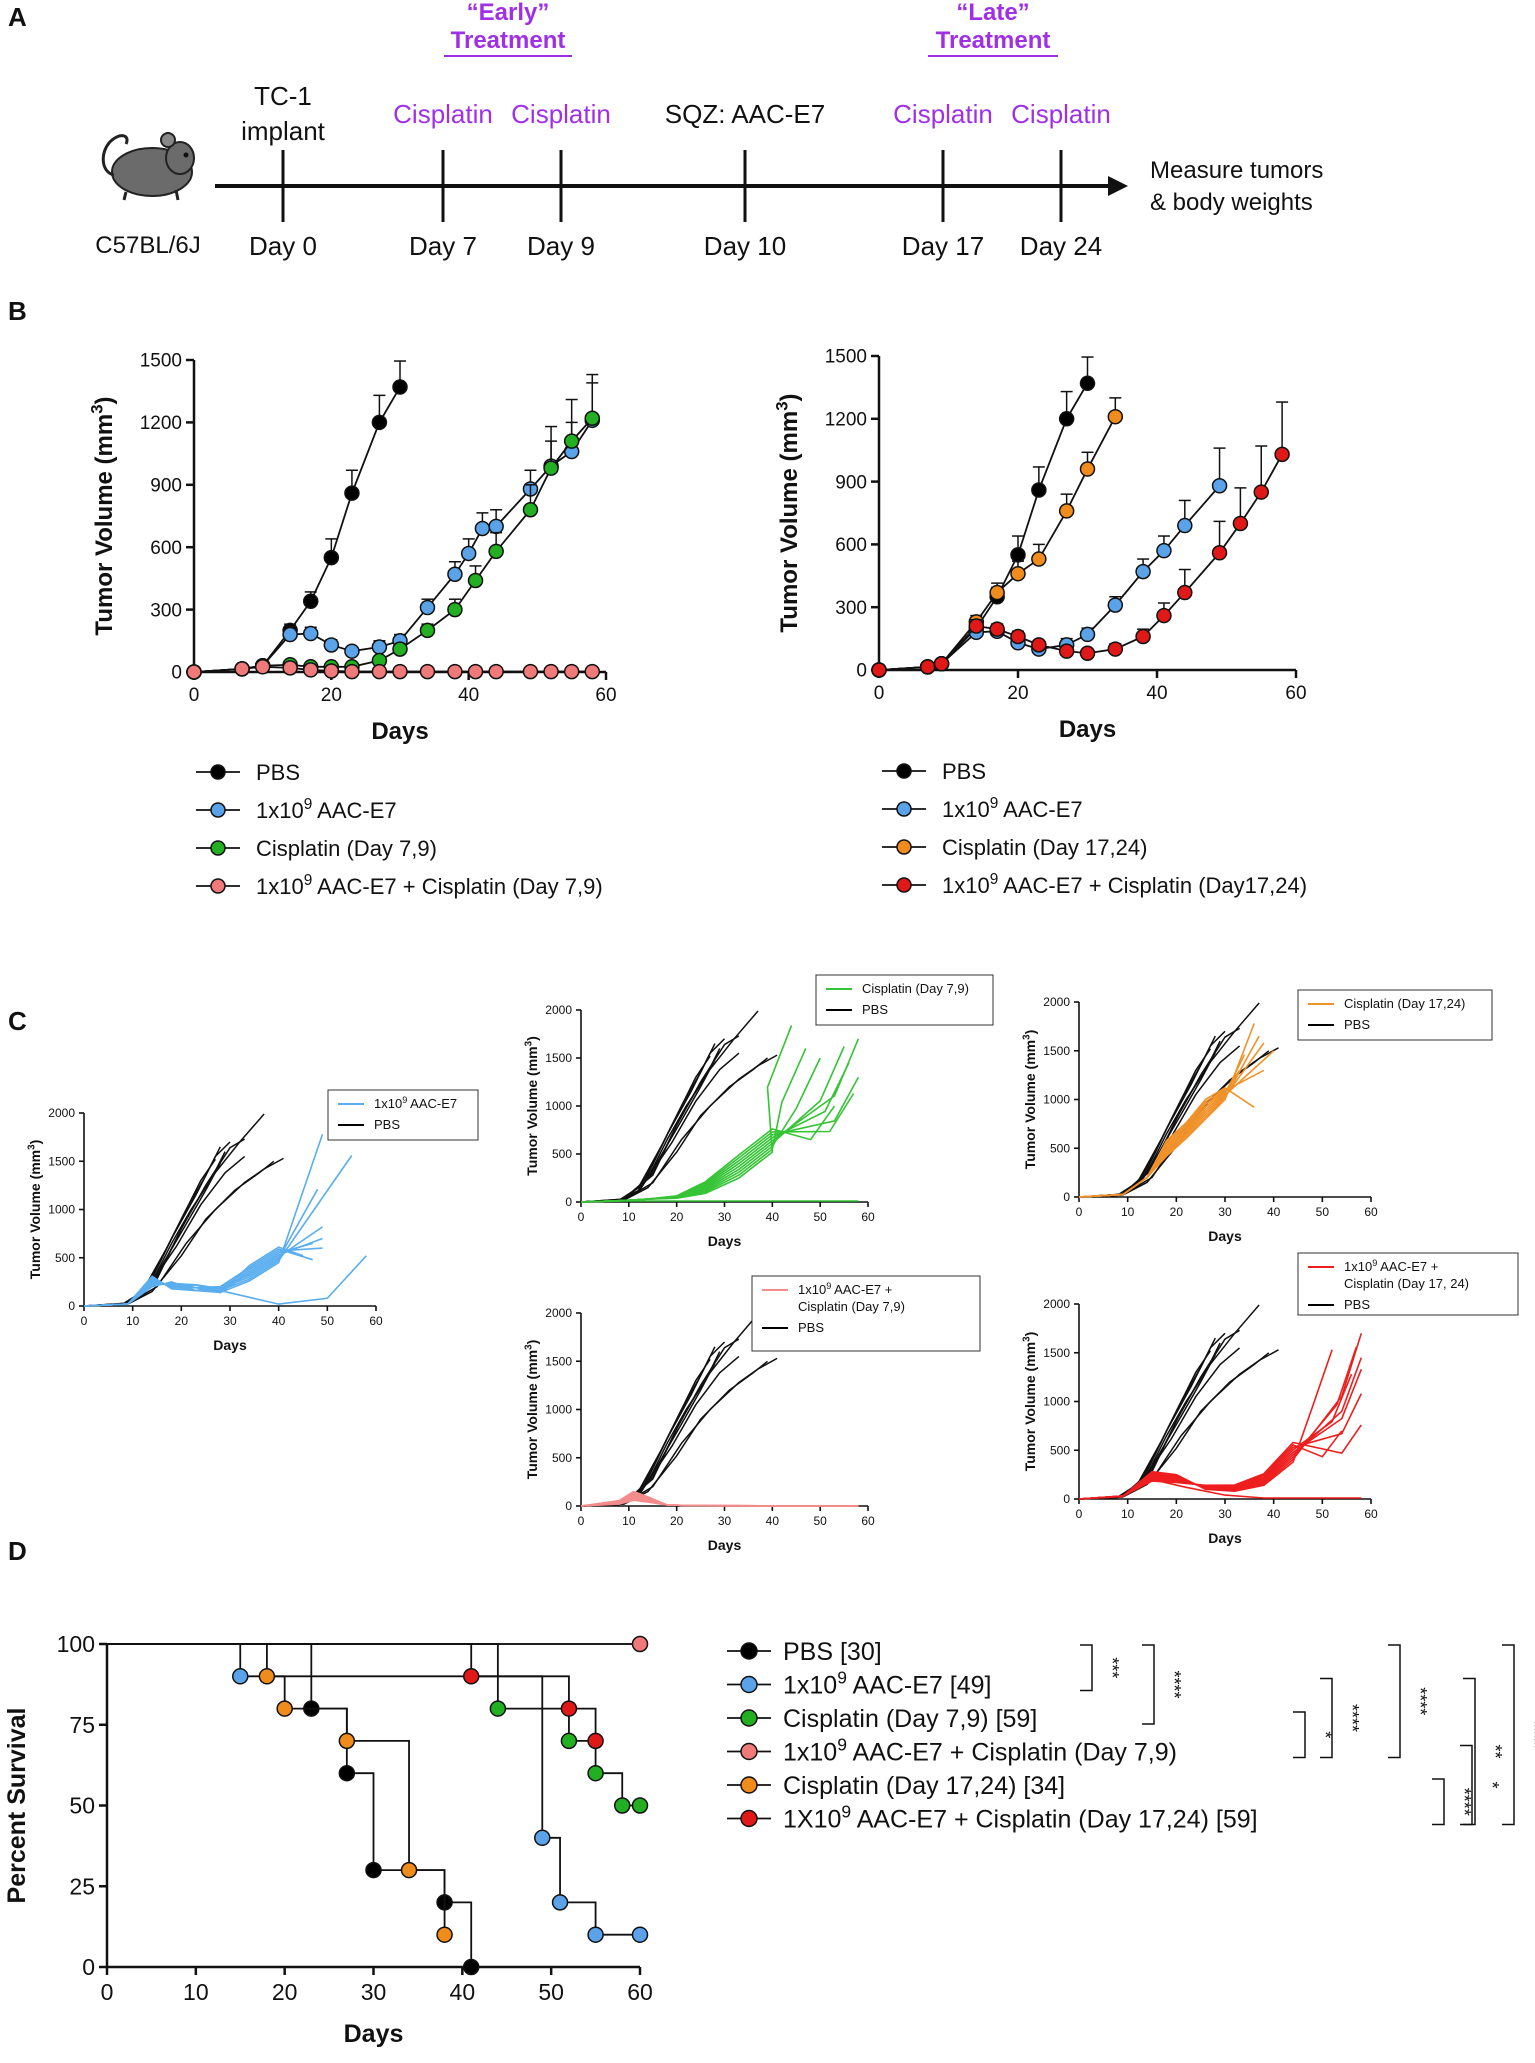 The height and width of the screenshot is (2063, 1535). I want to click on significance-brackets: ***************************, so click(1307, 1735).